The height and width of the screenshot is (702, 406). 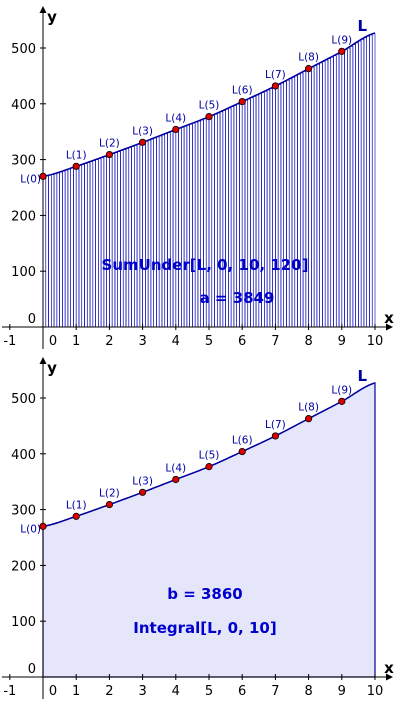 I want to click on annotation-text: a = 3849, so click(x=237, y=298).